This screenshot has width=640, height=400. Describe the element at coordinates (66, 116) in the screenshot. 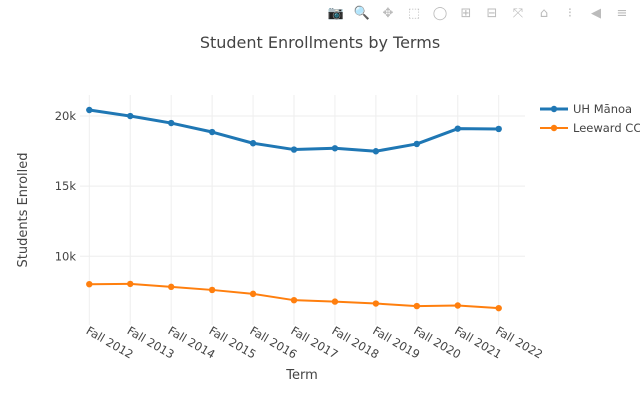

I see `y-tick-label: 20k` at that location.